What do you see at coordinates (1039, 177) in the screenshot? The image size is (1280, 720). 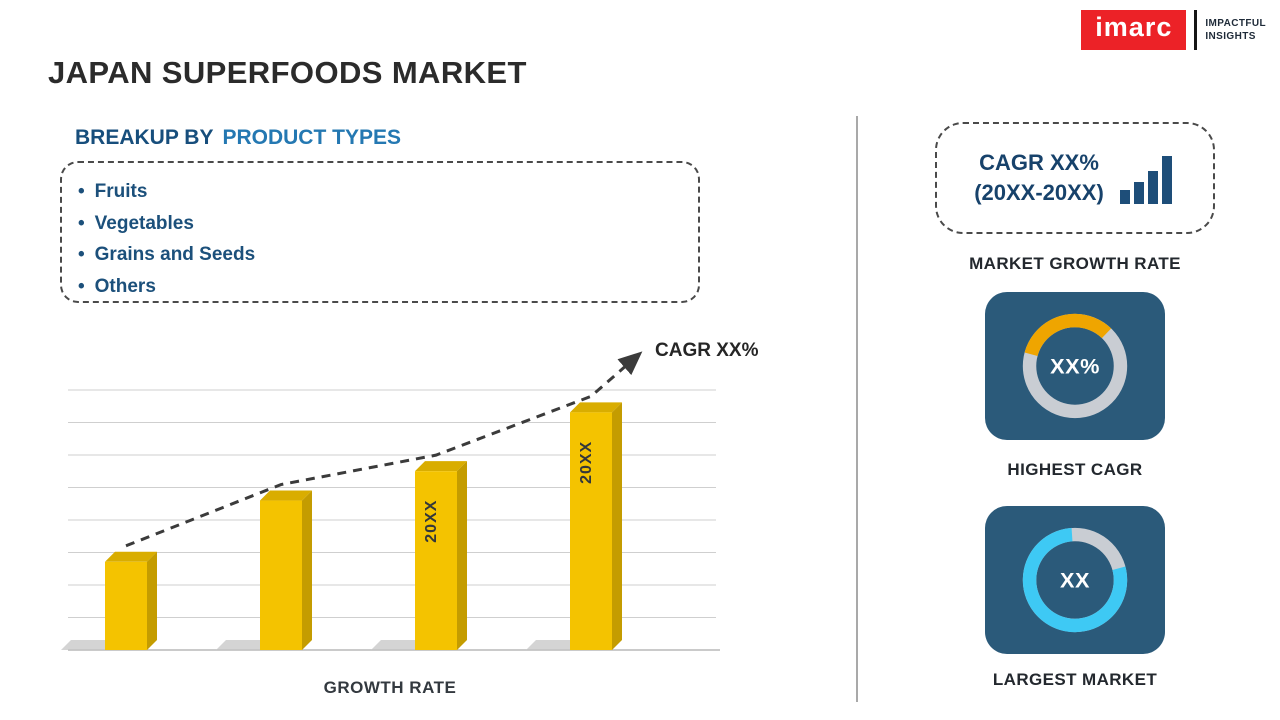 I see `cagr-range-text: CAGR XX% (20XX-20XX)` at bounding box center [1039, 177].